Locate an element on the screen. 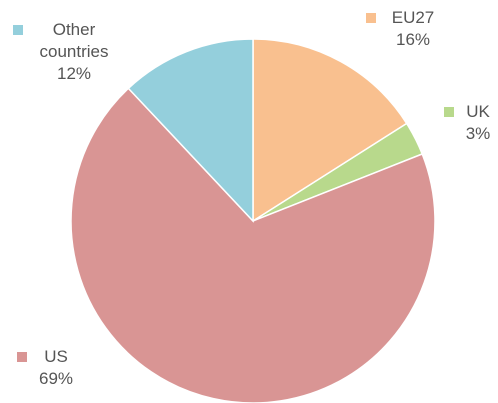 The width and height of the screenshot is (498, 403). data-label: EU27 16% is located at coordinates (413, 29).